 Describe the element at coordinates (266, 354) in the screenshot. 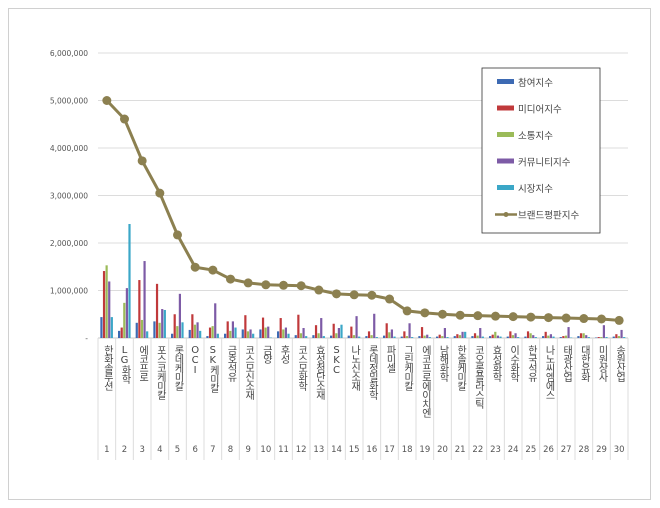

I see `category-label: 금양` at that location.